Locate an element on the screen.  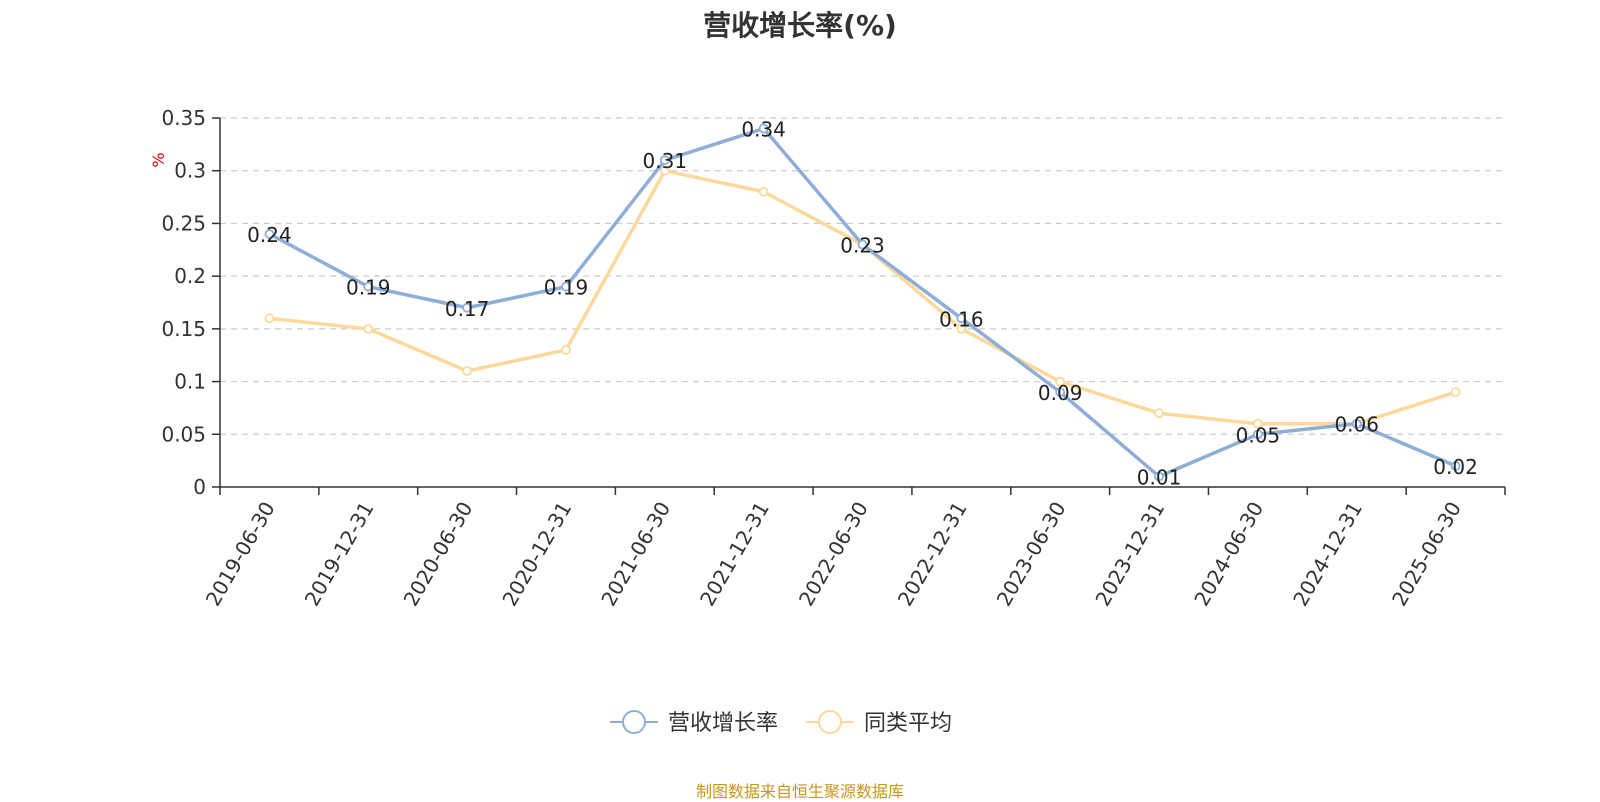
y-tick-label: 0.1 is located at coordinates (190, 382).